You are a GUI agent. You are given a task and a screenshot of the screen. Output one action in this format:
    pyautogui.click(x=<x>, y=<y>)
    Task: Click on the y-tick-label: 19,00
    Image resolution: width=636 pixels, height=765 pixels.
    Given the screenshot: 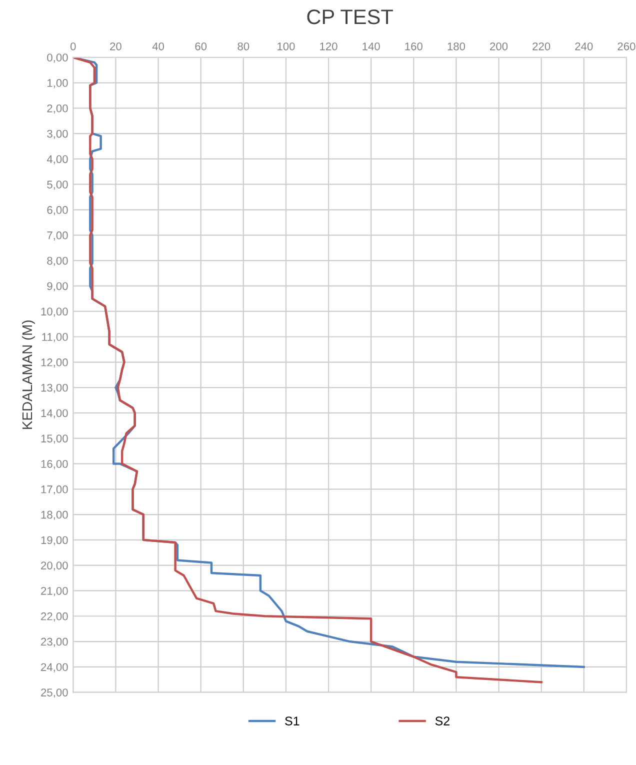 What is the action you would take?
    pyautogui.click(x=54, y=541)
    